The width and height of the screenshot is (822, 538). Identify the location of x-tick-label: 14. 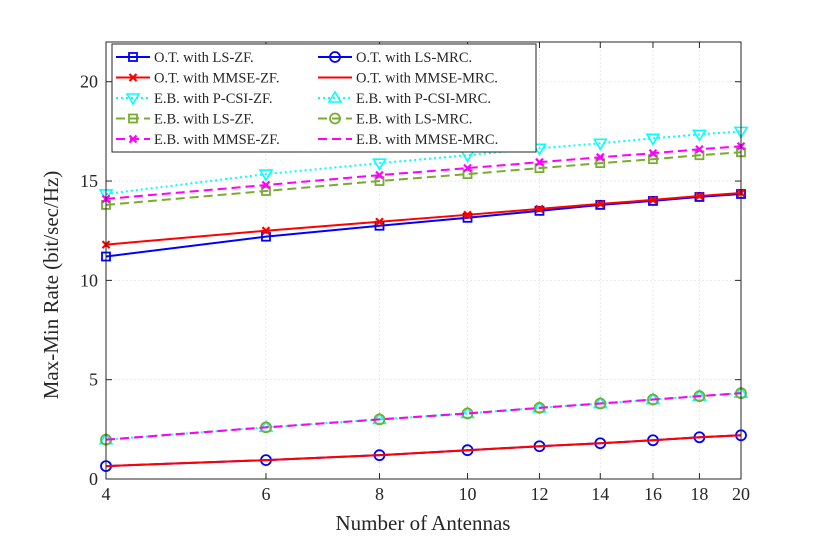
(600, 494).